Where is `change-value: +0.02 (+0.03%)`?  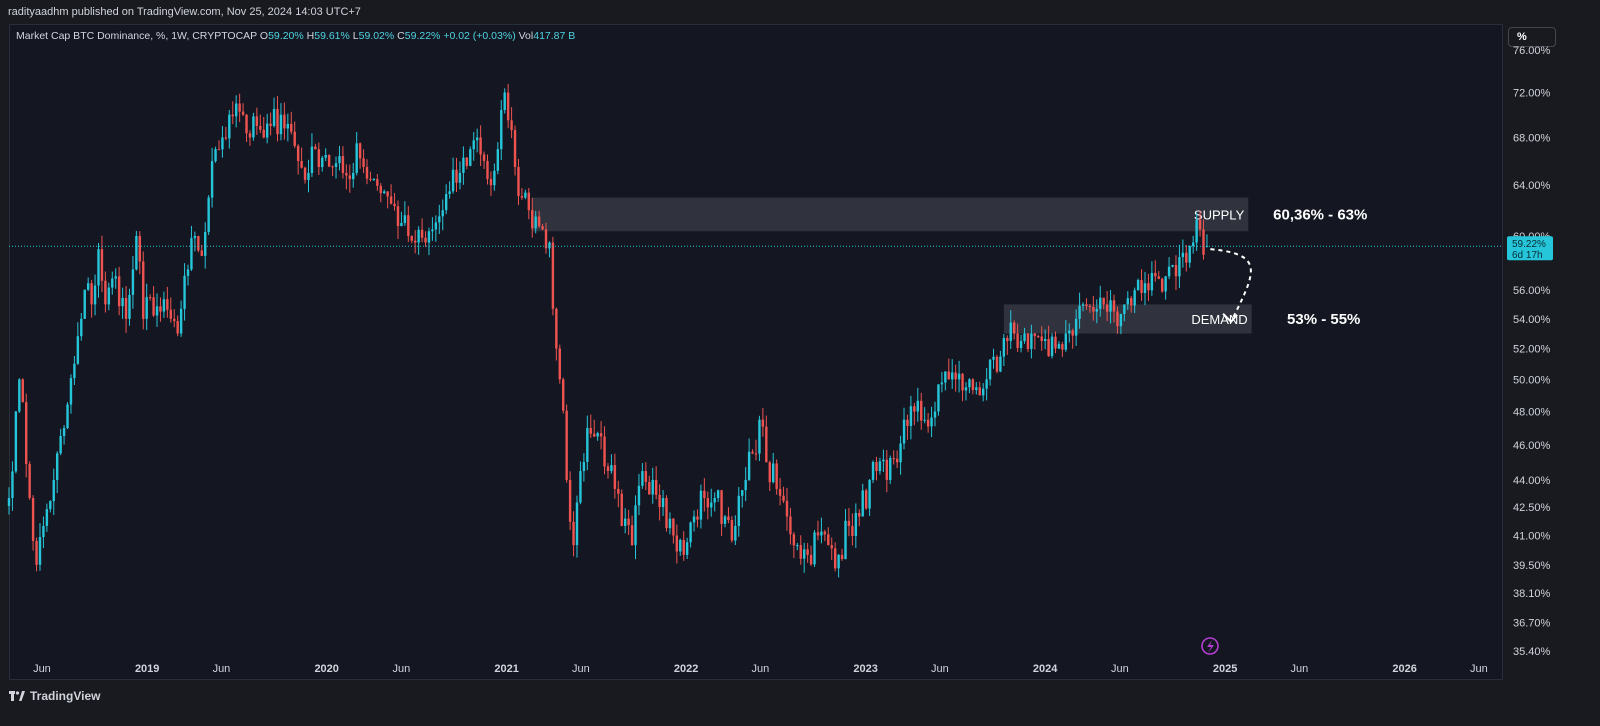 change-value: +0.02 (+0.03%) is located at coordinates (479, 36).